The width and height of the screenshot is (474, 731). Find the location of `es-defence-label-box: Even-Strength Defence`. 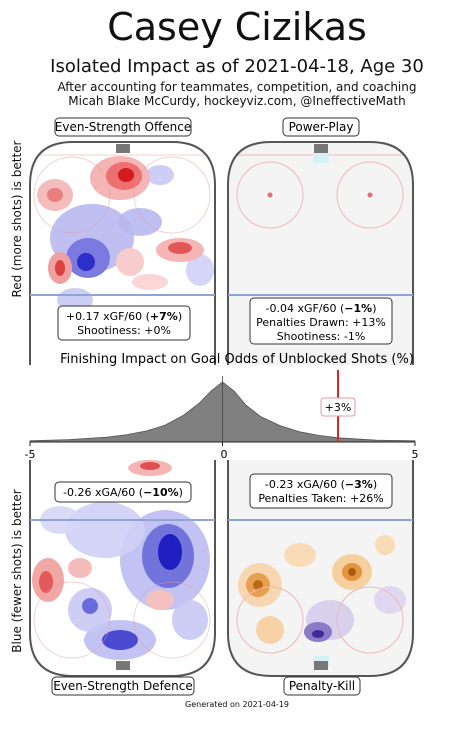

es-defence-label-box: Even-Strength Defence is located at coordinates (123, 686).